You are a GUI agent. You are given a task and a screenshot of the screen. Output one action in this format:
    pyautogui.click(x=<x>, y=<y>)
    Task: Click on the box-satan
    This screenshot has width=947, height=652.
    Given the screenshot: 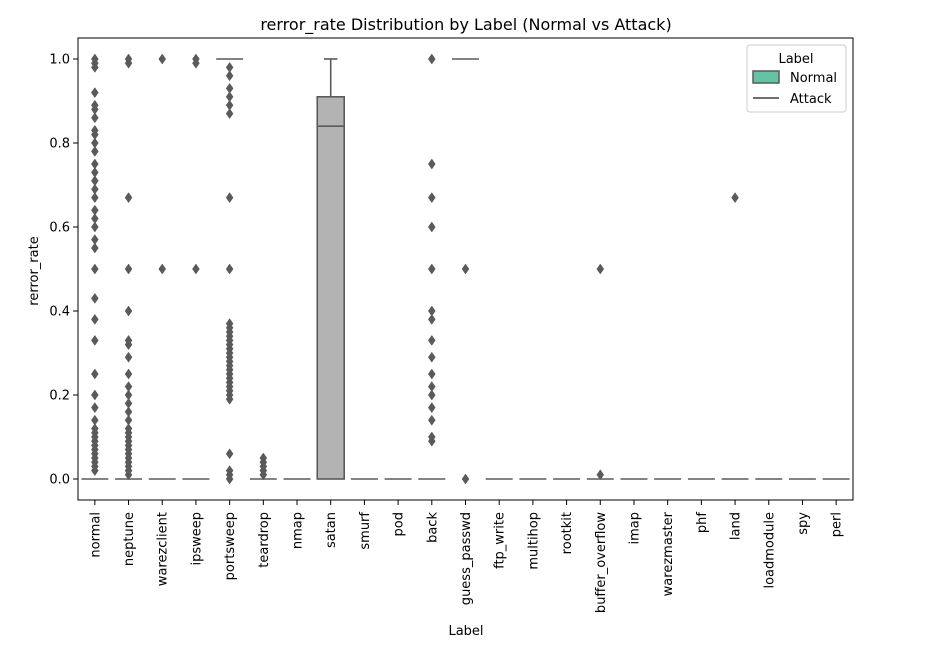 What is the action you would take?
    pyautogui.click(x=330, y=269)
    